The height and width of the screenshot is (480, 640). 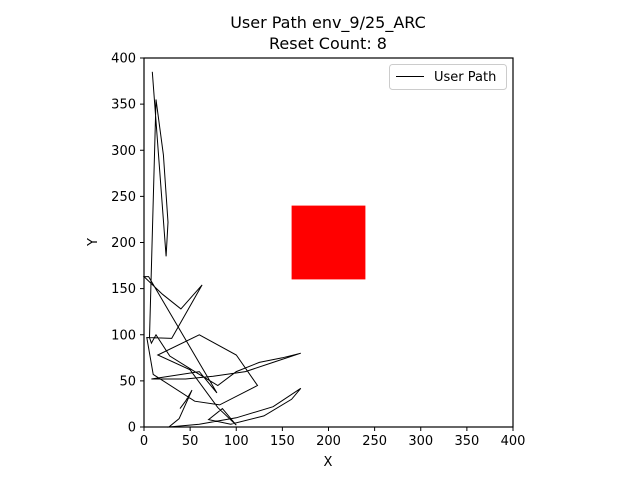 What do you see at coordinates (123, 243) in the screenshot?
I see `y-tick-label: 200` at bounding box center [123, 243].